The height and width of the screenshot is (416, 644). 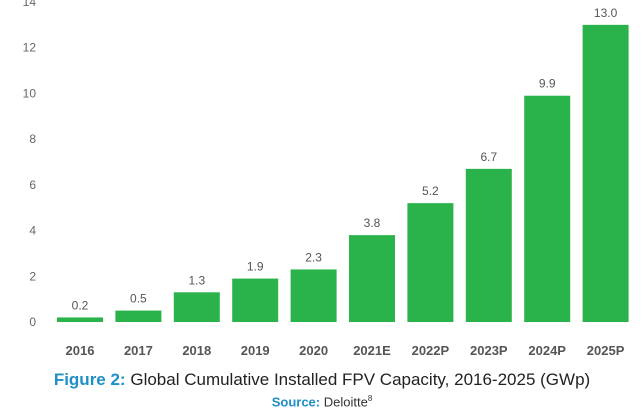 I want to click on x-tick-label: 2025P, so click(x=606, y=350).